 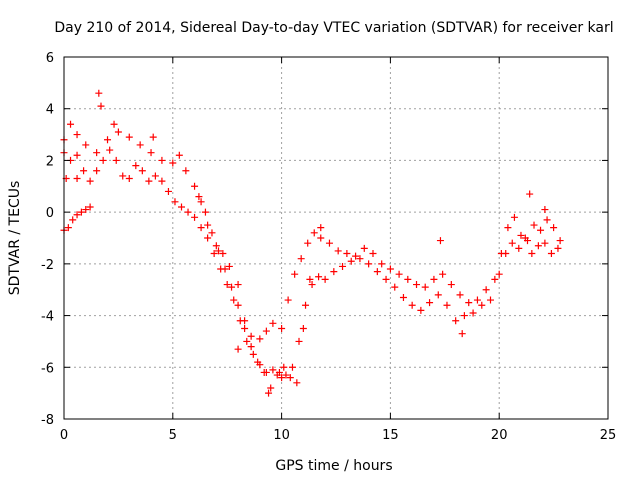 I want to click on y-tick-label: 0, so click(x=50, y=213).